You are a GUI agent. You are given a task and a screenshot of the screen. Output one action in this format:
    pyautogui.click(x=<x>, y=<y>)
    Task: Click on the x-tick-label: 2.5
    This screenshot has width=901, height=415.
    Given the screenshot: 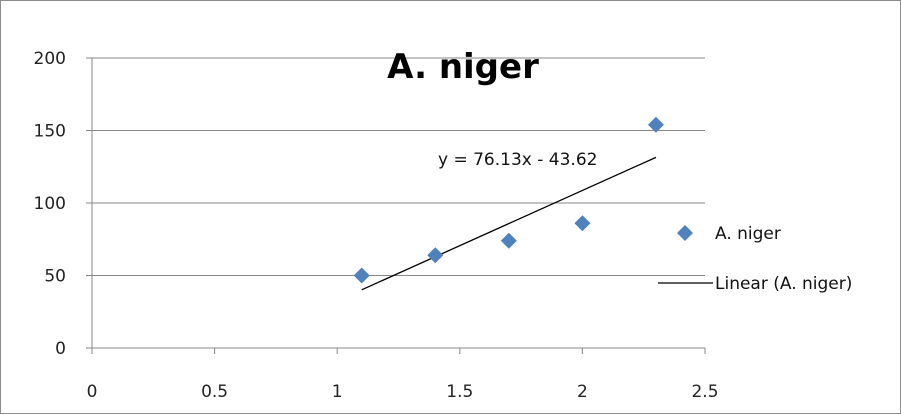 What is the action you would take?
    pyautogui.click(x=704, y=392)
    